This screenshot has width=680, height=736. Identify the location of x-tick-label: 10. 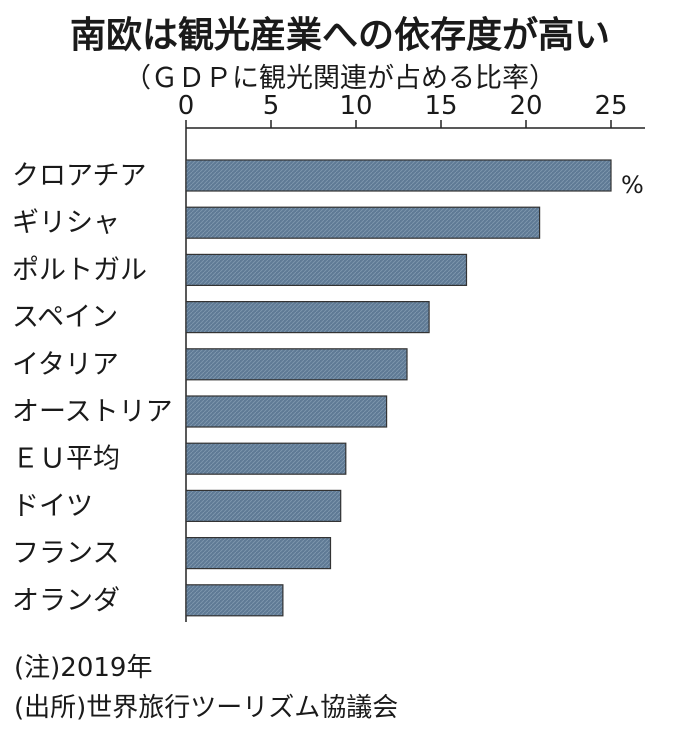
(355, 106).